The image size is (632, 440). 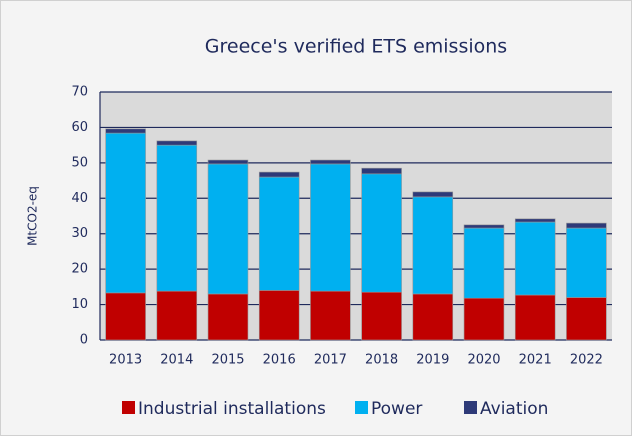 What do you see at coordinates (279, 360) in the screenshot?
I see `x-tick-label: 2016` at bounding box center [279, 360].